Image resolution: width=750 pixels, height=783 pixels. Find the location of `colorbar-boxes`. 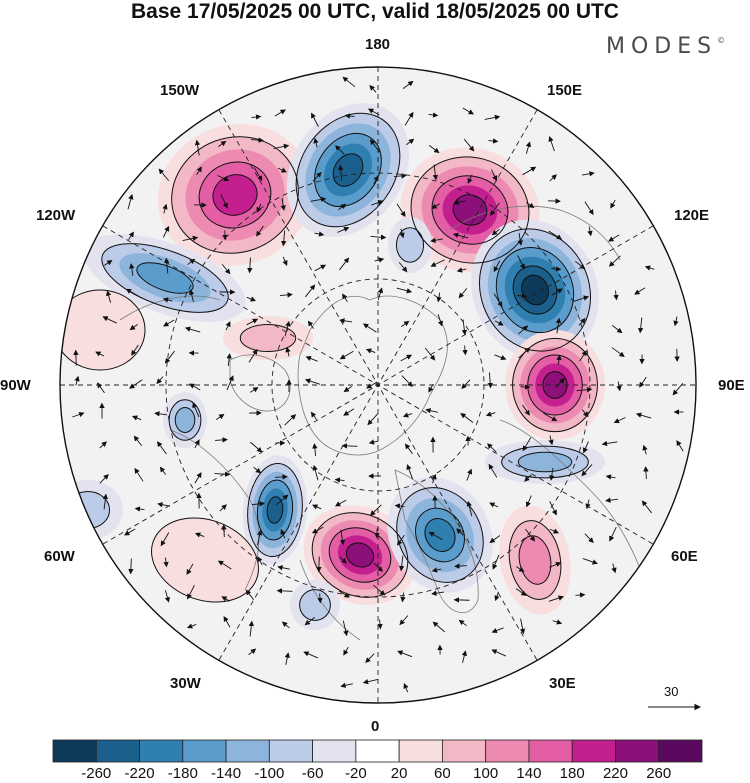

colorbar-boxes is located at coordinates (377, 751).